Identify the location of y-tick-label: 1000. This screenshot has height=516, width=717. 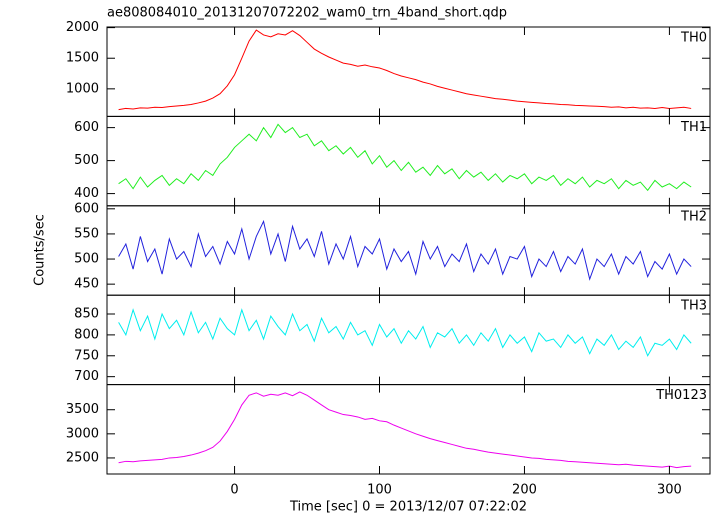
(82, 88).